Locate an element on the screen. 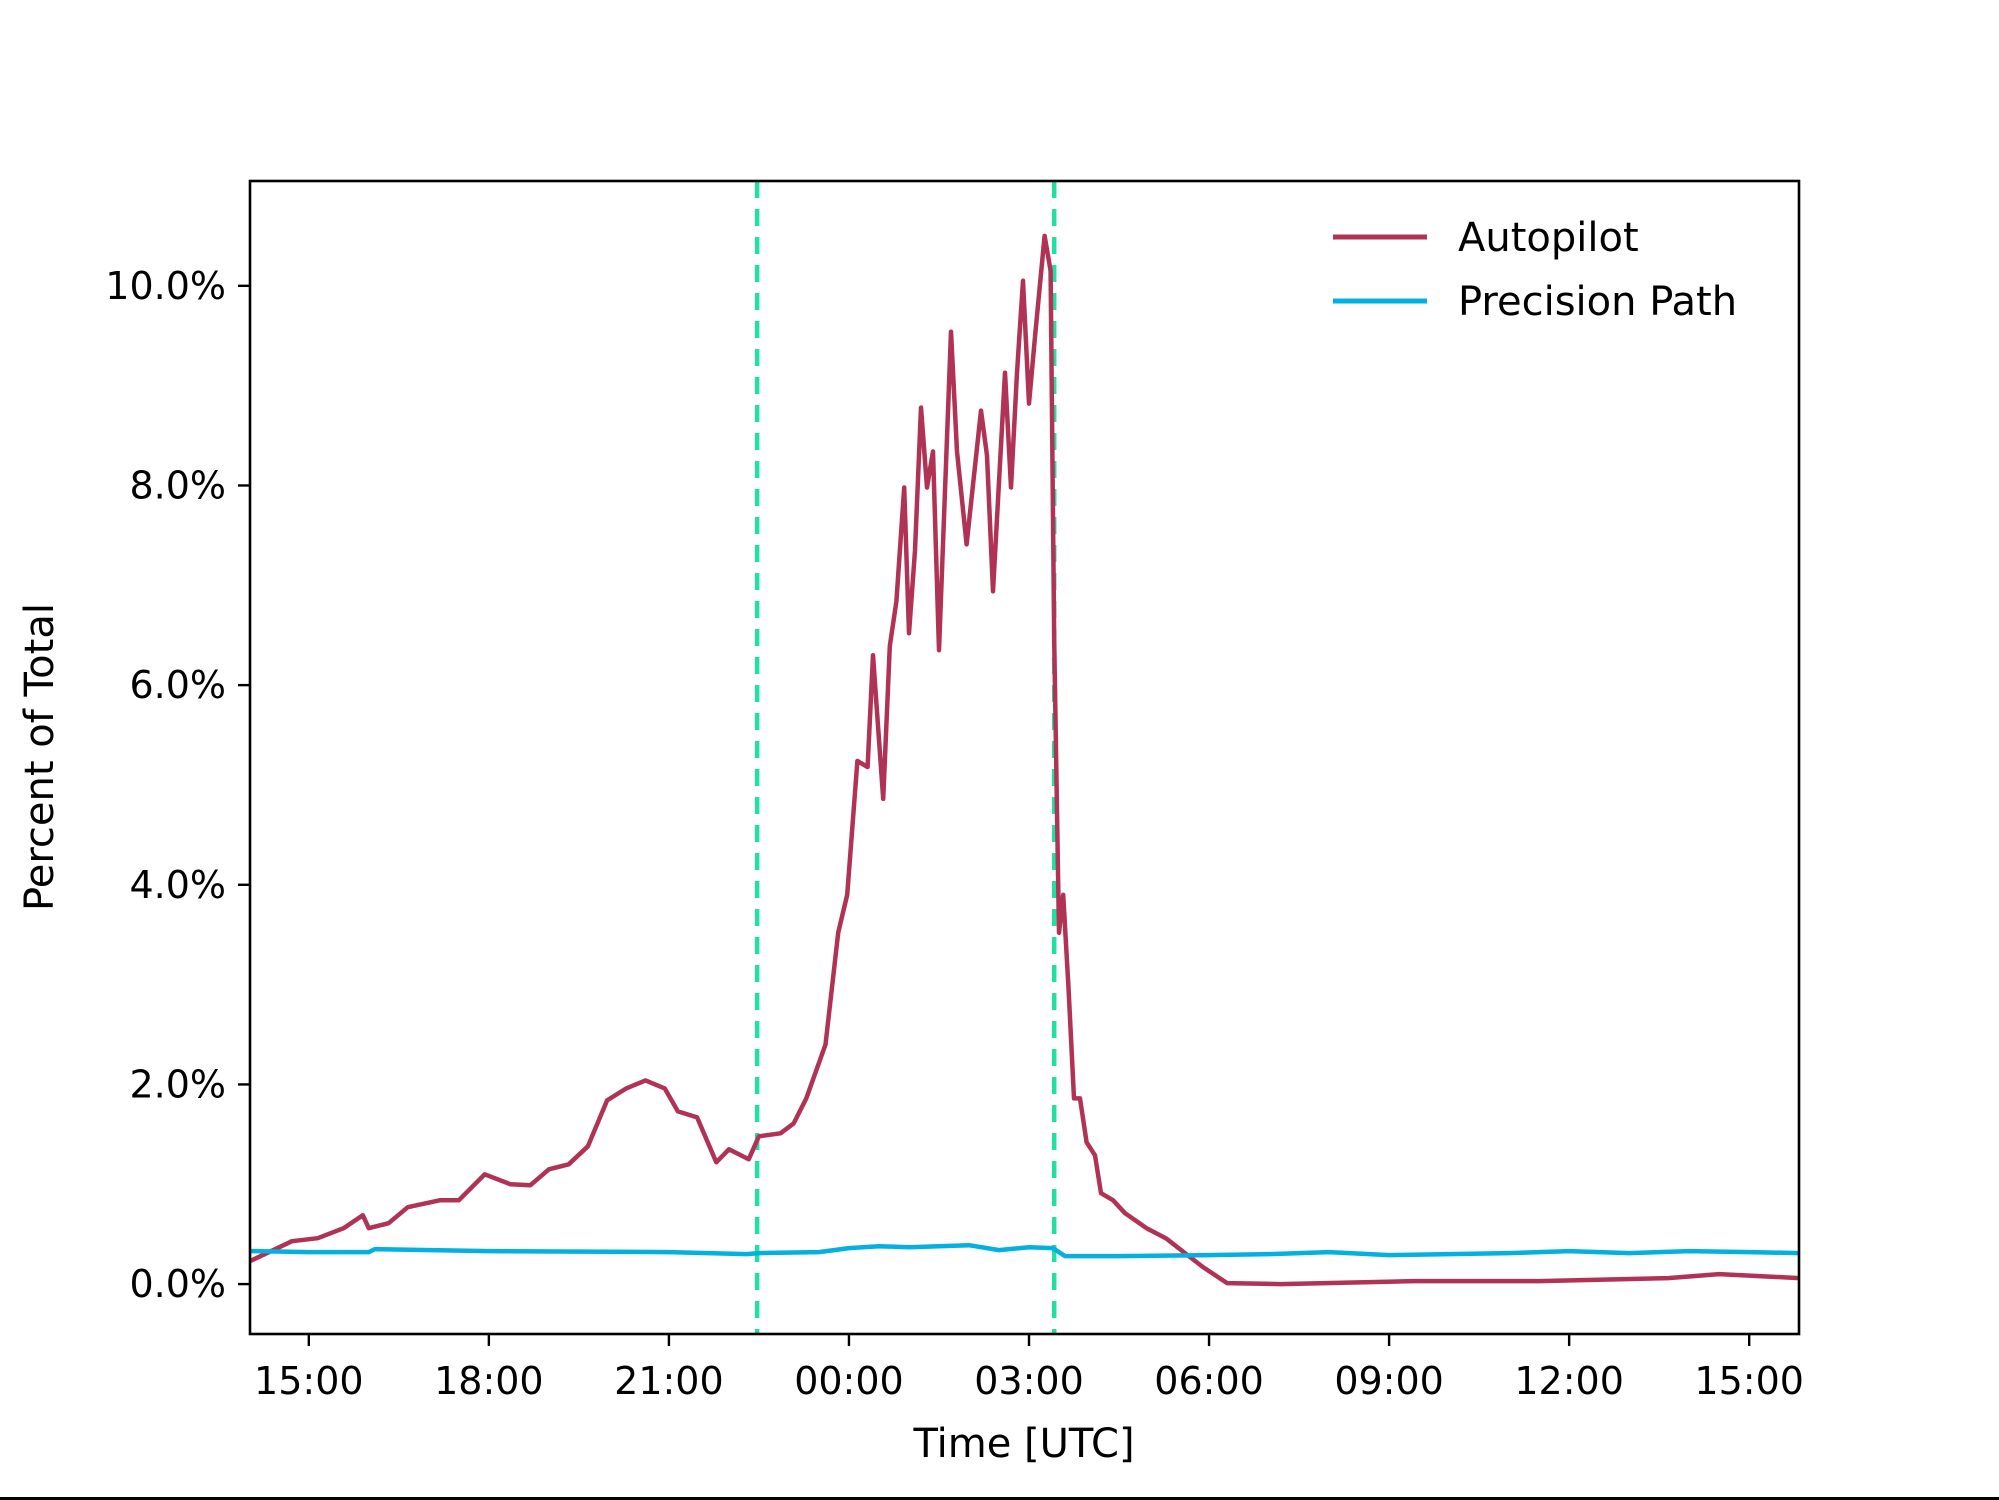  series-line-precision-path is located at coordinates (1024, 1250).